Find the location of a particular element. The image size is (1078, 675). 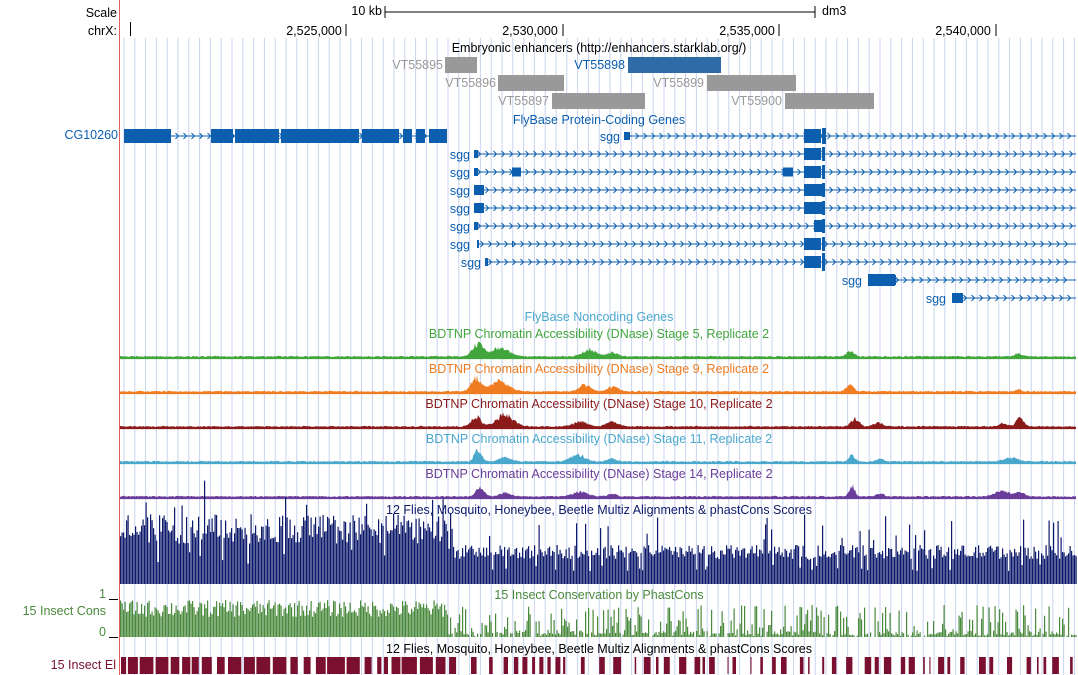

noncoding-track-title: FlyBase Noncoding Genes is located at coordinates (599, 317).